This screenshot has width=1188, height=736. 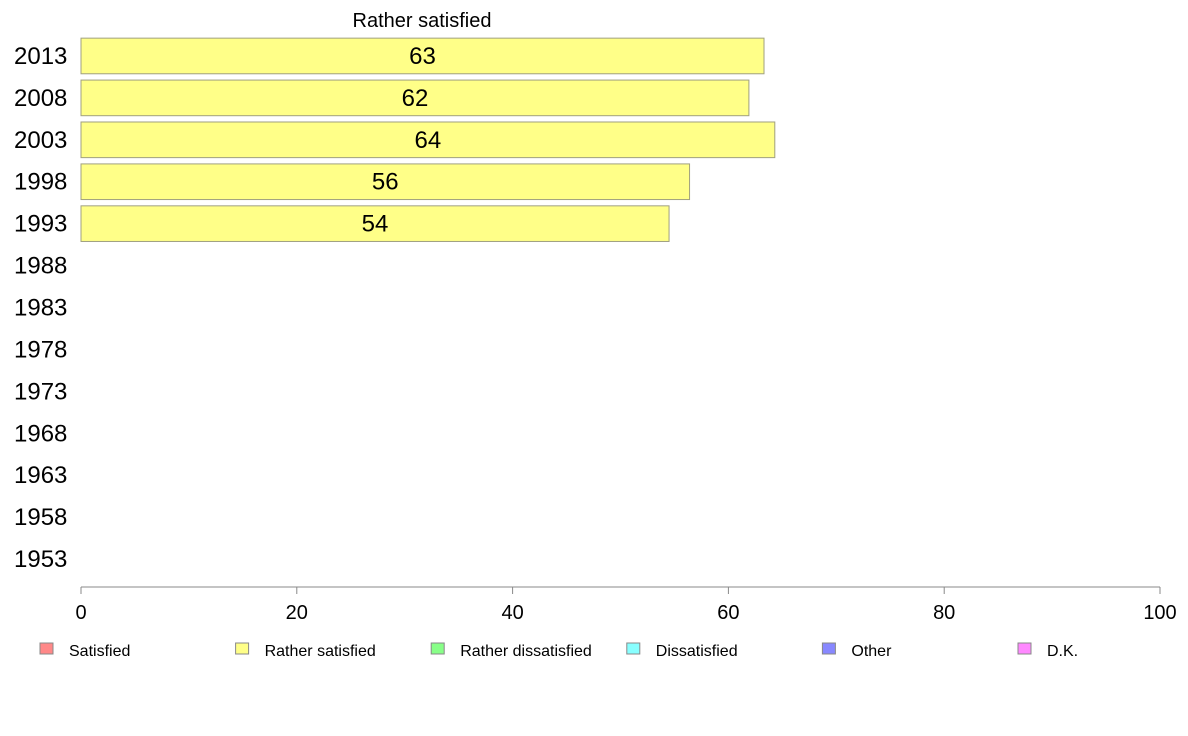 I want to click on legend-swatch-rather-satisfied, so click(x=242, y=648).